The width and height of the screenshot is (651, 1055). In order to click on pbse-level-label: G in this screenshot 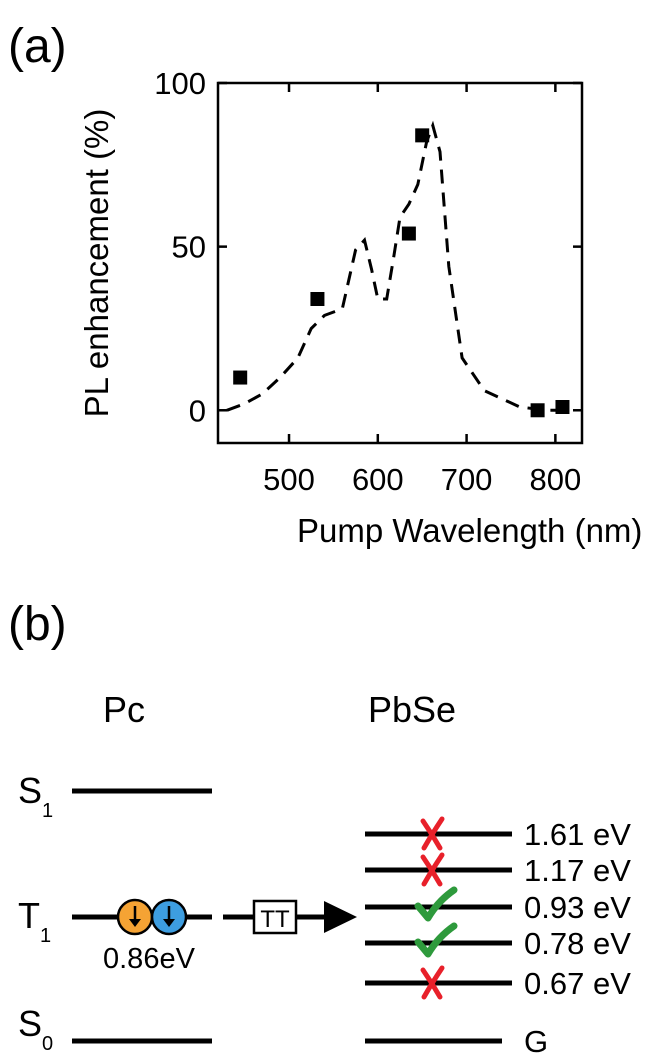, I will do `click(536, 1039)`.